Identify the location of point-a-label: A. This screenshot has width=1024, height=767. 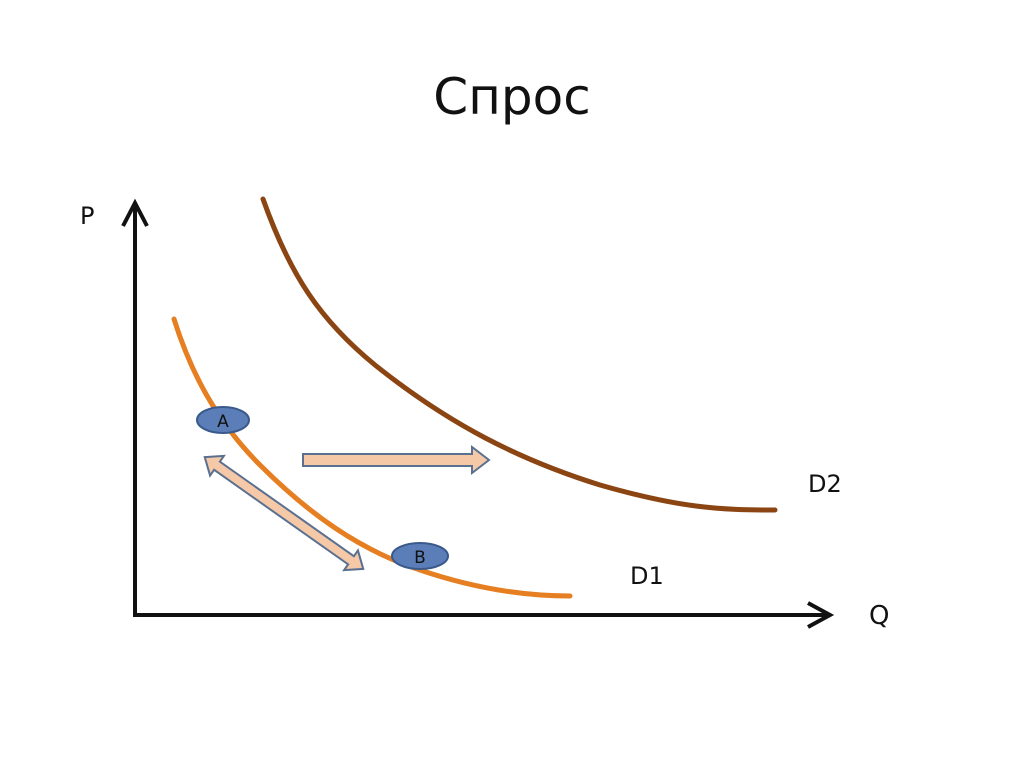
(223, 422).